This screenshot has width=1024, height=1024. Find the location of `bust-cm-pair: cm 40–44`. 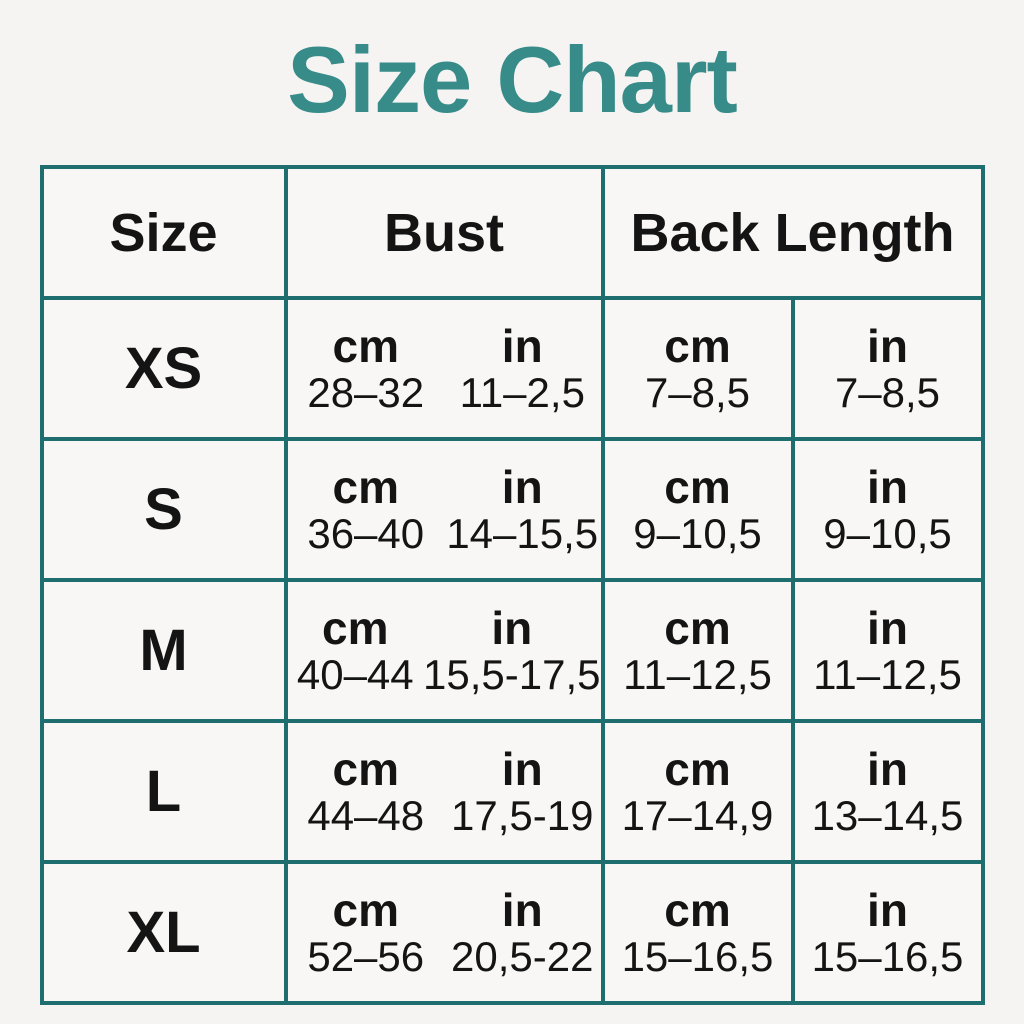

bust-cm-pair: cm 40–44 is located at coordinates (356, 651).